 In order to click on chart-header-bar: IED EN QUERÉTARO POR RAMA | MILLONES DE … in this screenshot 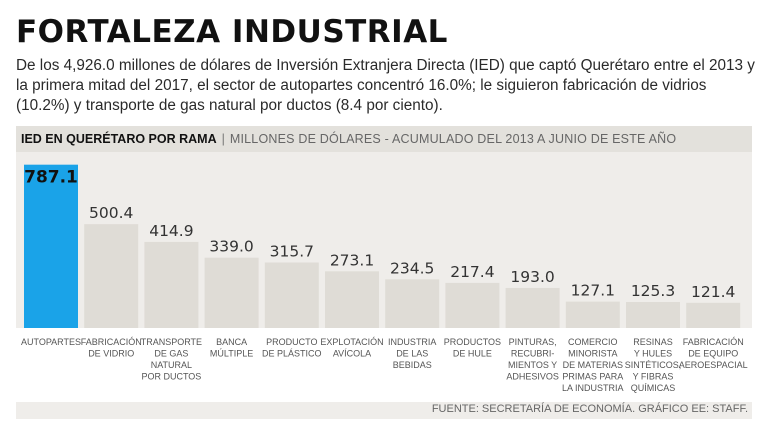, I will do `click(384, 139)`.